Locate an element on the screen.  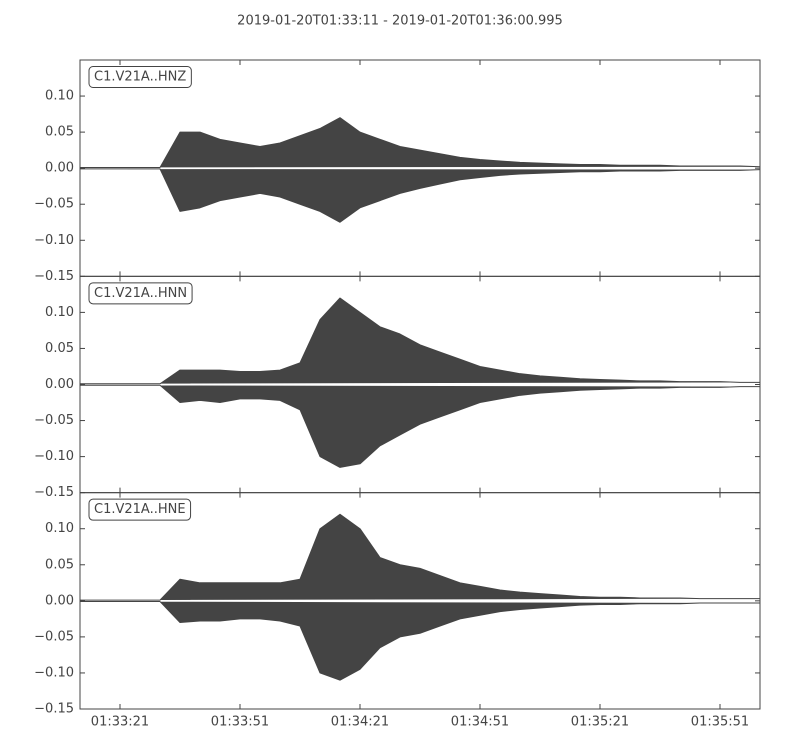
x-tick-label: 01:34:21 is located at coordinates (360, 722).